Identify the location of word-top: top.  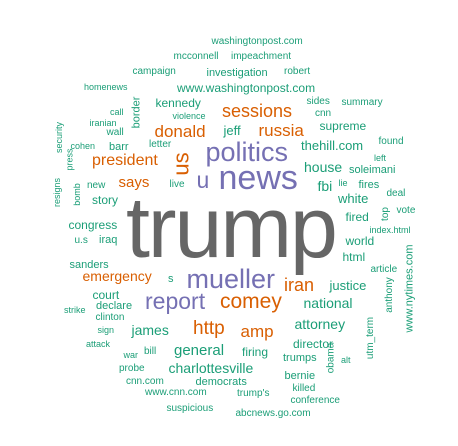
(385, 214).